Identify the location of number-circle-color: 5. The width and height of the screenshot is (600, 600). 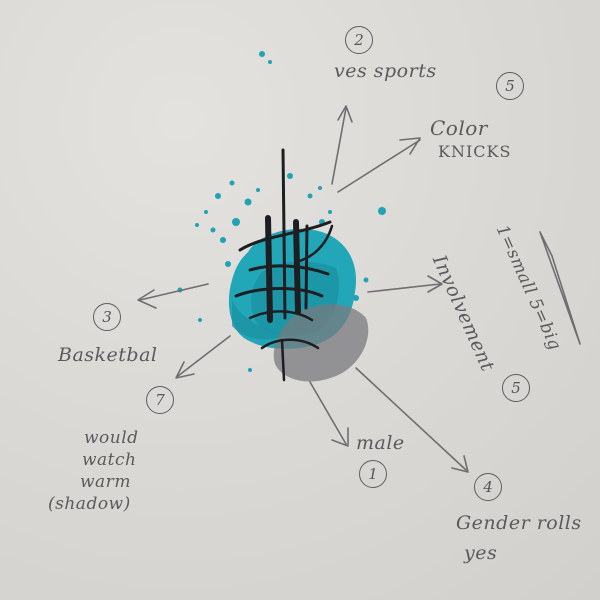
(510, 86).